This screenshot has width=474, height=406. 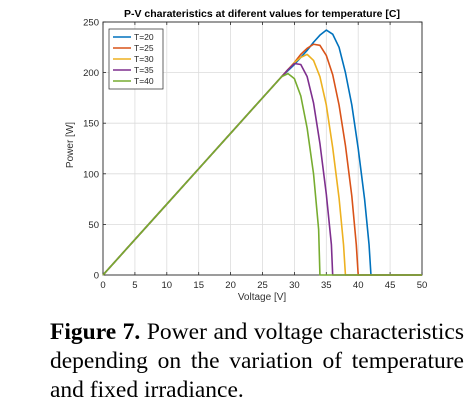 I want to click on x-tick-label: 15, so click(x=198, y=285).